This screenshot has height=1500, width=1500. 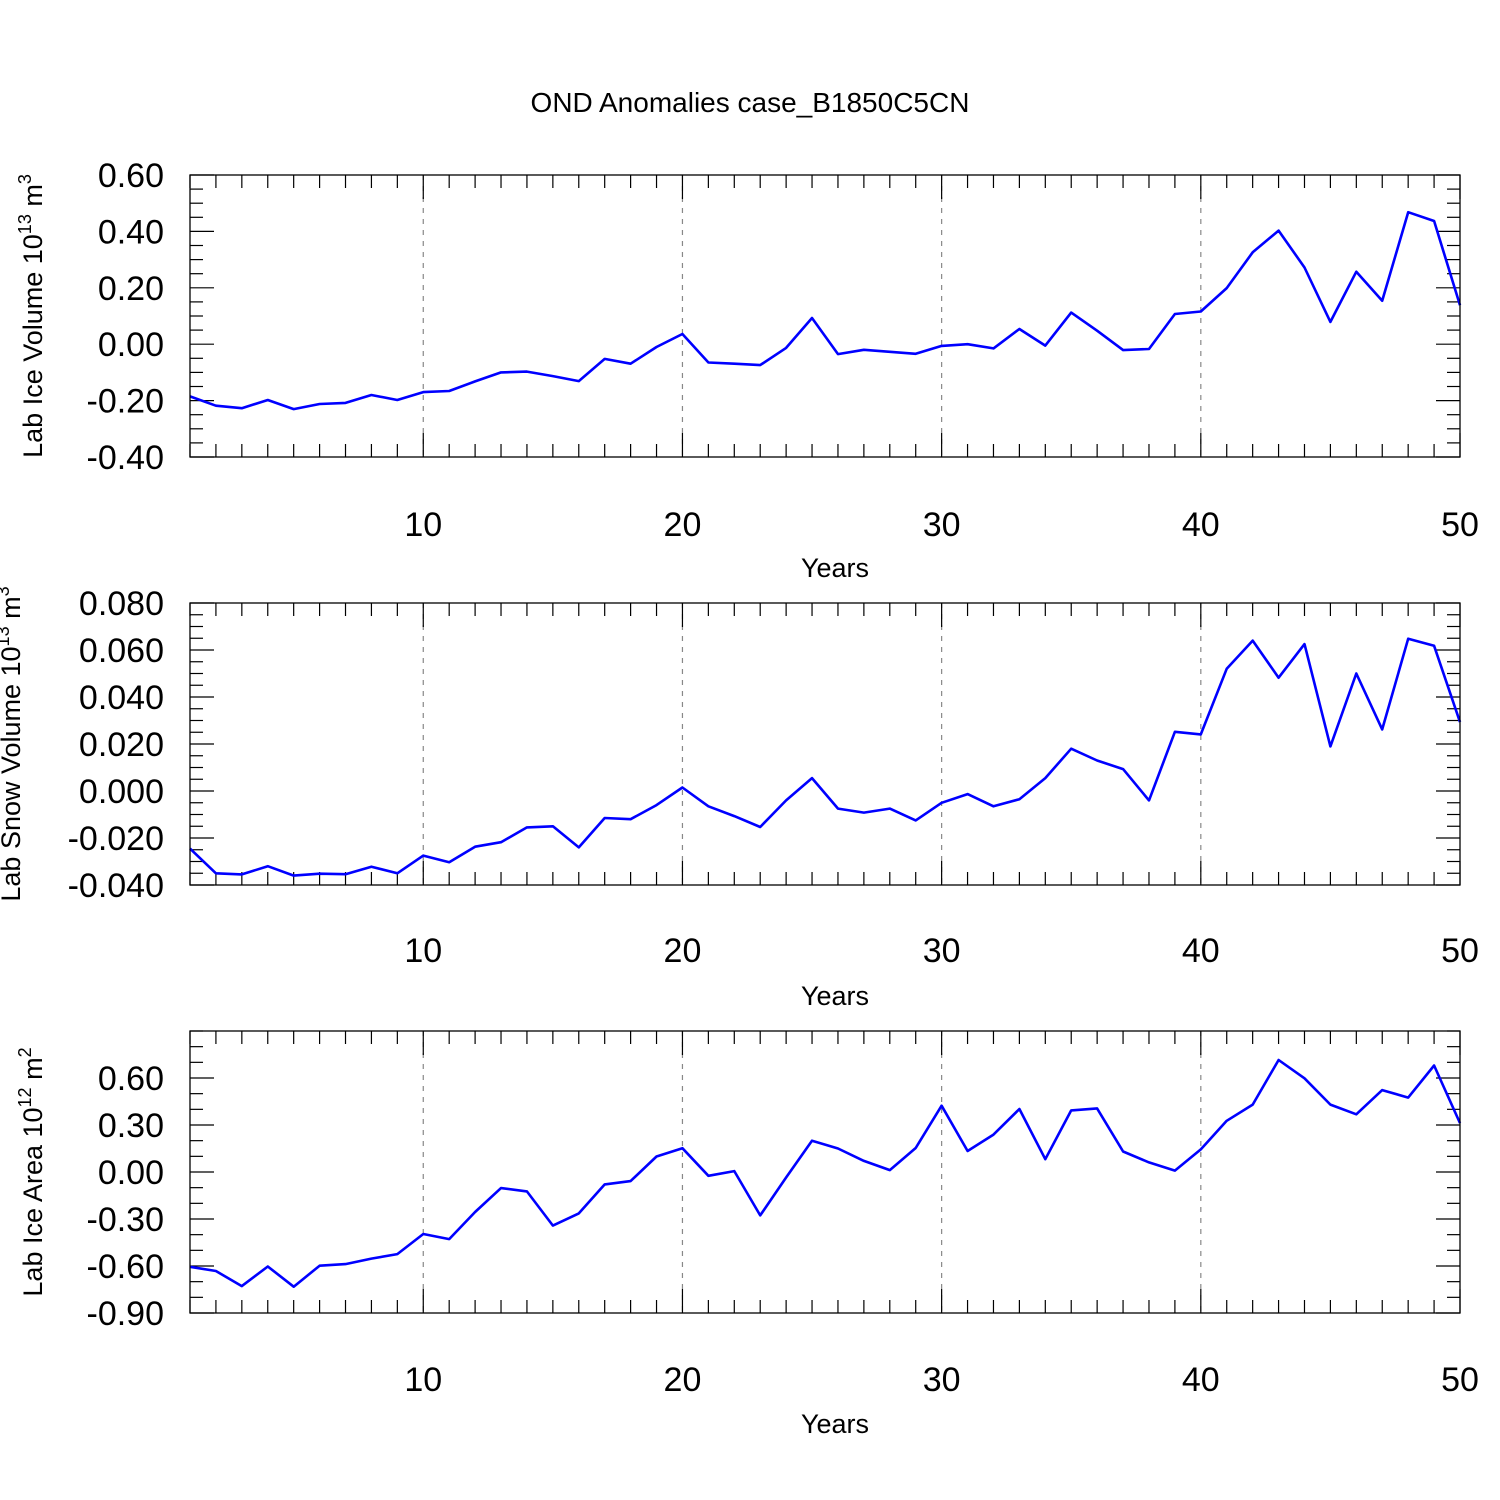 I want to click on y-tick-label: 0.30, so click(x=131, y=1126).